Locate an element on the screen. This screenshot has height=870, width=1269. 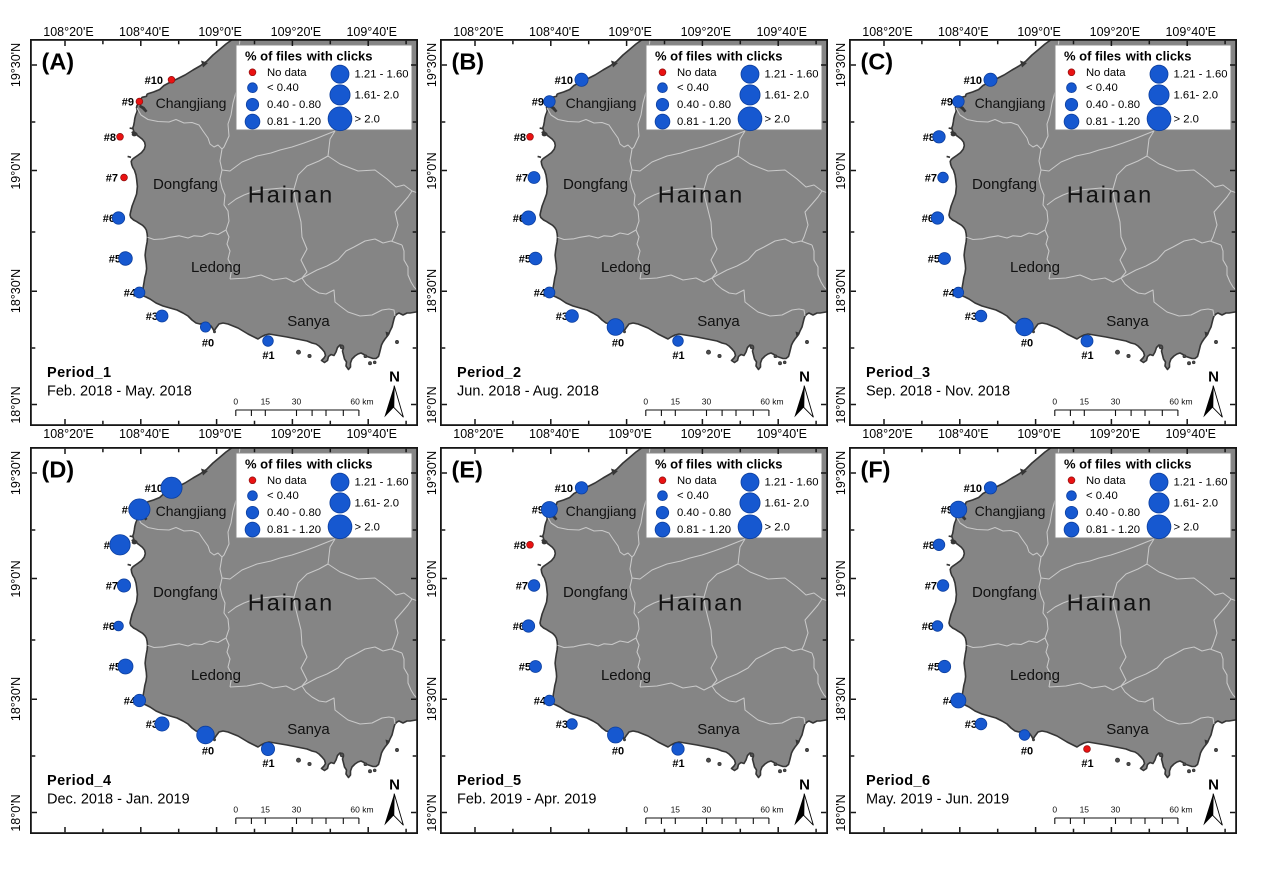
svg-text: Period_2 is located at coordinates (489, 373).